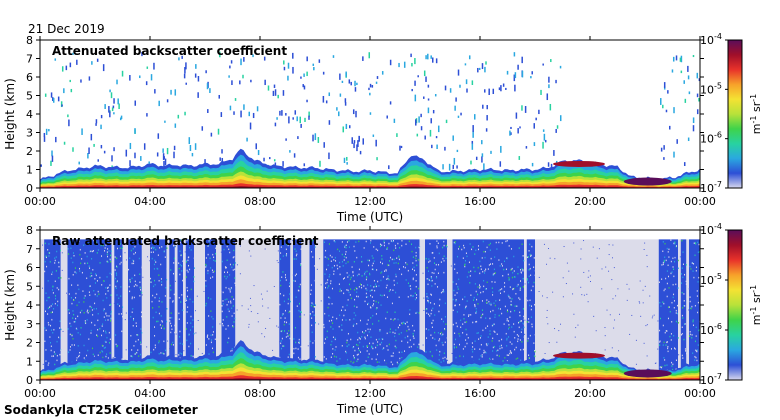 Image resolution: width=780 pixels, height=420 pixels. I want to click on x-tick-label: 08:00, so click(260, 201).